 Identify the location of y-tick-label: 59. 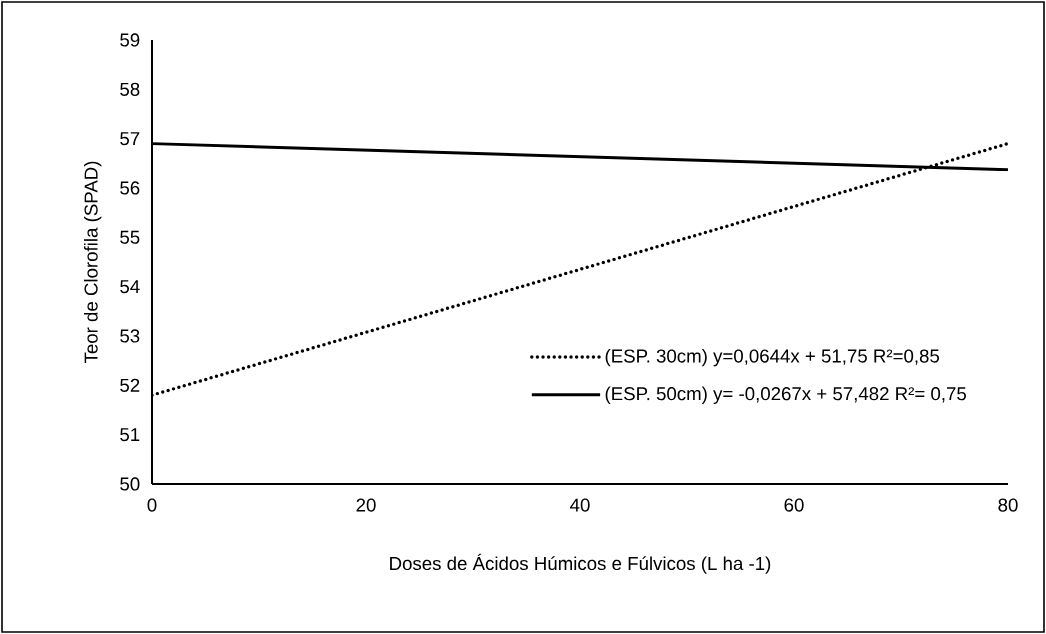
(130, 40).